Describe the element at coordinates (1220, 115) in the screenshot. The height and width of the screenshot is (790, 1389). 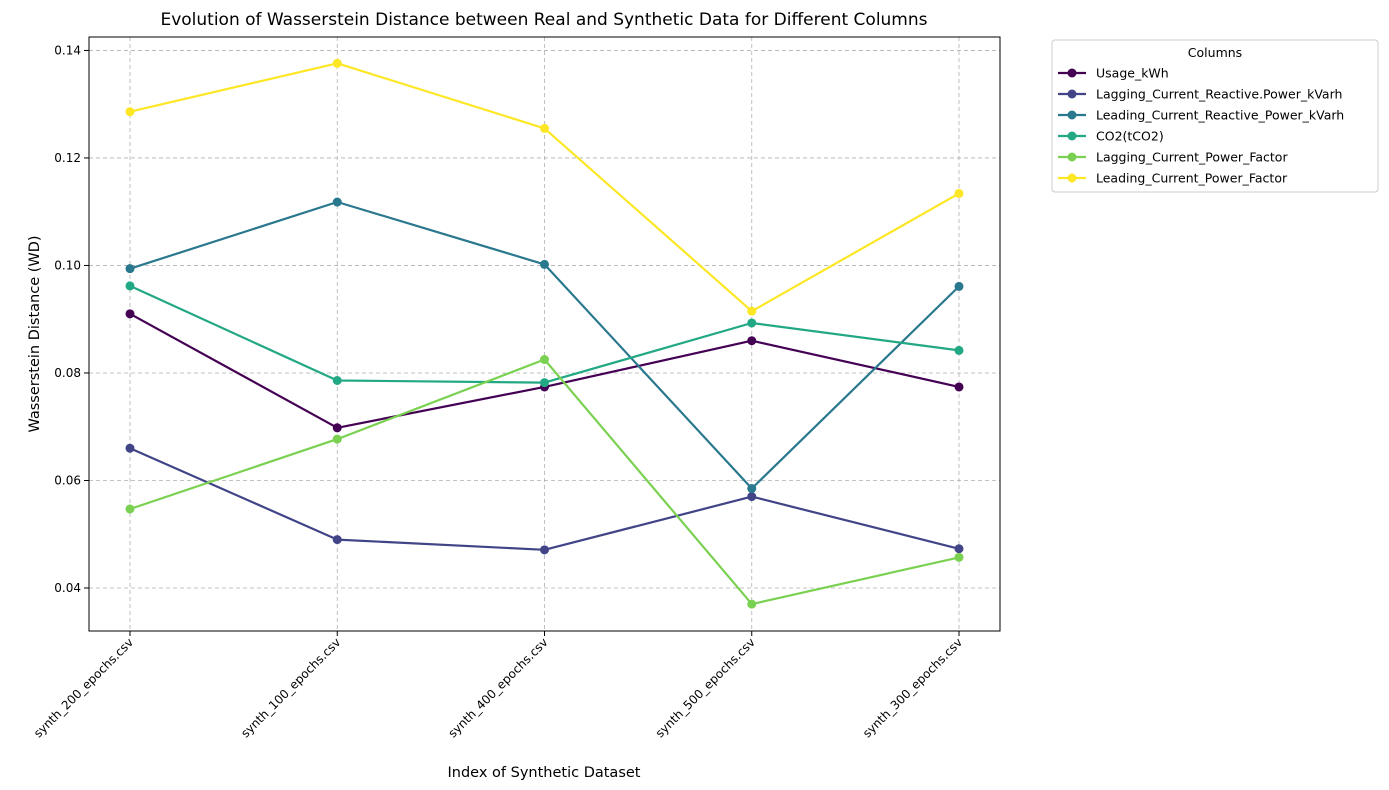
I see `legend-label: Leading_Current_Reactive_Power_kVarh` at that location.